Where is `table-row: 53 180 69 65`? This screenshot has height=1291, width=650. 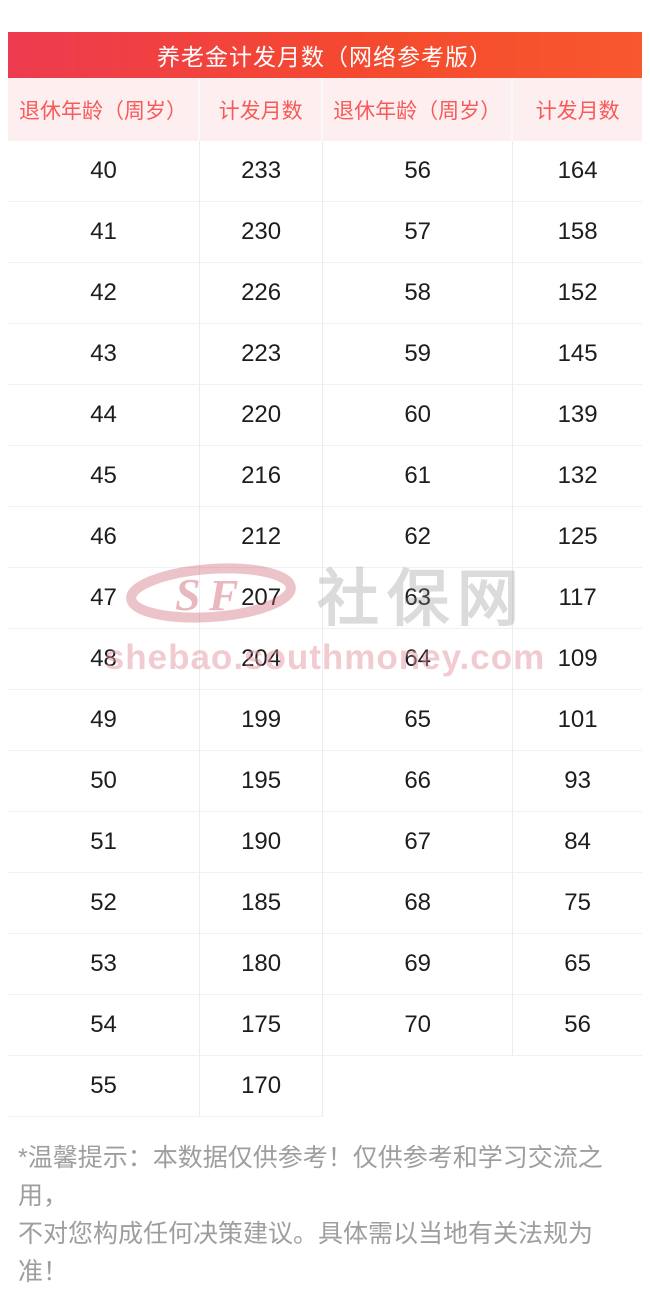
table-row: 53 180 69 65 is located at coordinates (325, 964).